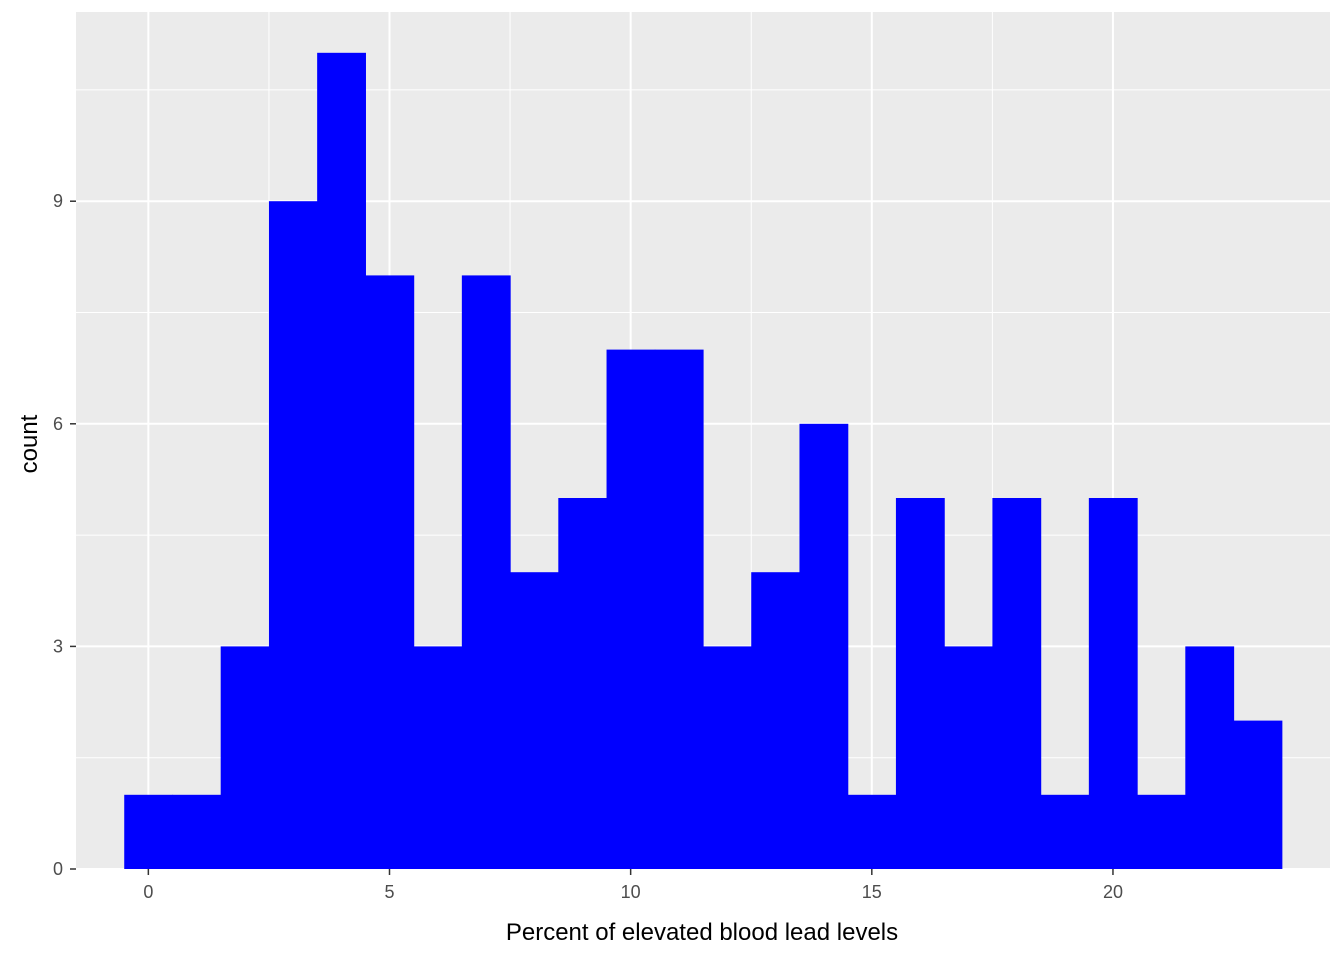 The width and height of the screenshot is (1344, 960). I want to click on y-tick-label: 3, so click(58, 646).